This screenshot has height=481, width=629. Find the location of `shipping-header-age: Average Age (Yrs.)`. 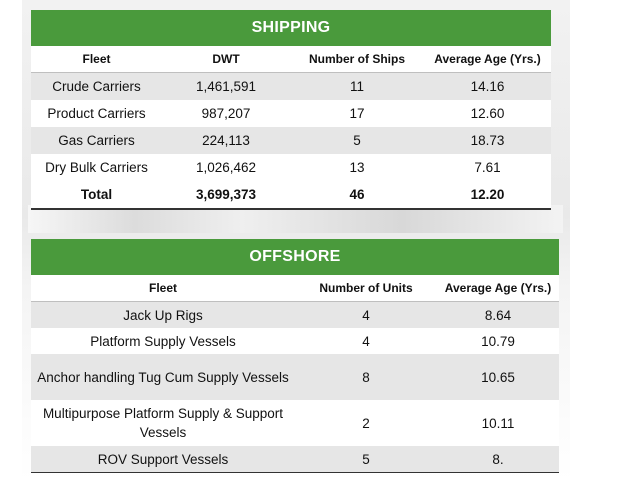

shipping-header-age: Average Age (Yrs.) is located at coordinates (487, 59).